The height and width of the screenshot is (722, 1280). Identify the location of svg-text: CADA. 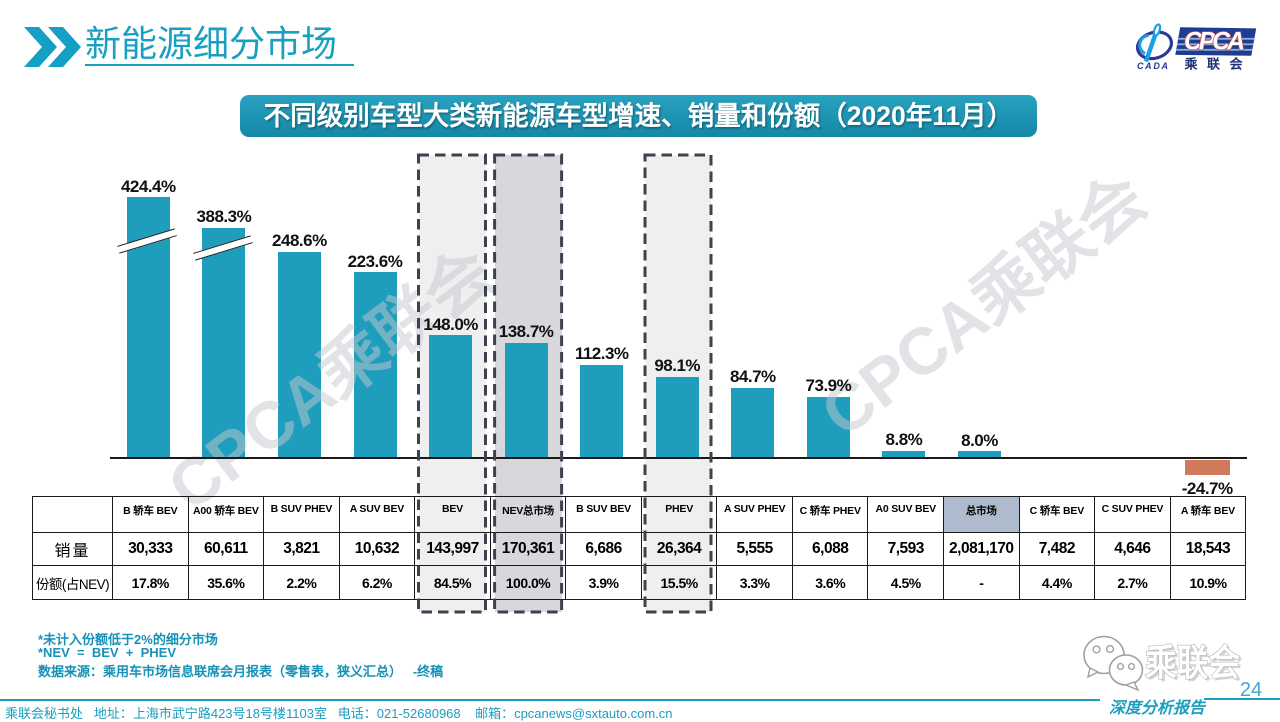
(1152, 66).